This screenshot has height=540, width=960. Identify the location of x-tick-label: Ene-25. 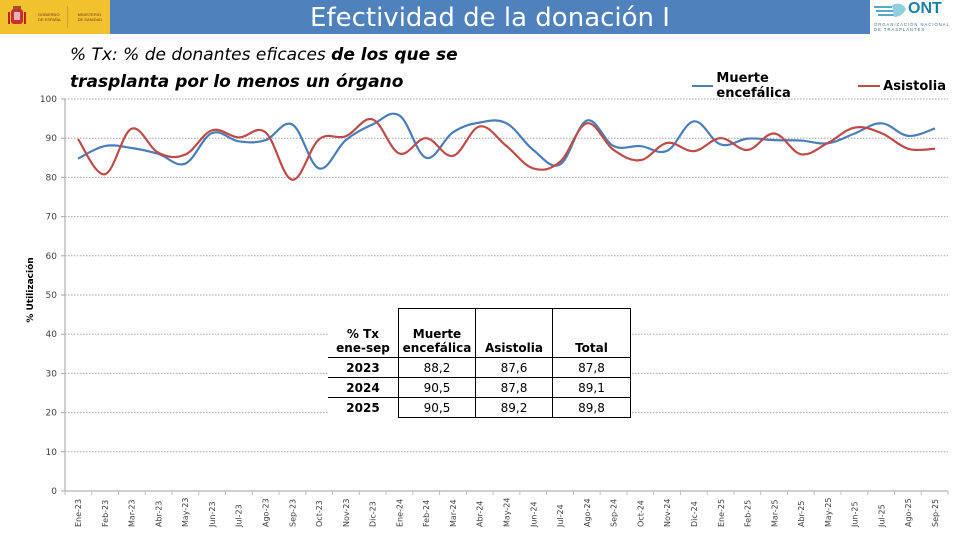
(721, 513).